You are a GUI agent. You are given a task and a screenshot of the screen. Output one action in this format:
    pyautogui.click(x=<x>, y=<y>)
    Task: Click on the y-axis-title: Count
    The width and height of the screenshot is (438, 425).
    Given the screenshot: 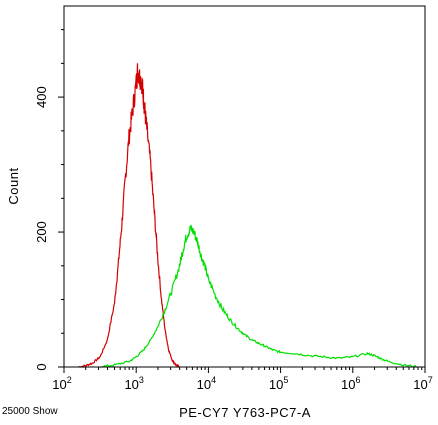 What is the action you would take?
    pyautogui.click(x=13, y=185)
    